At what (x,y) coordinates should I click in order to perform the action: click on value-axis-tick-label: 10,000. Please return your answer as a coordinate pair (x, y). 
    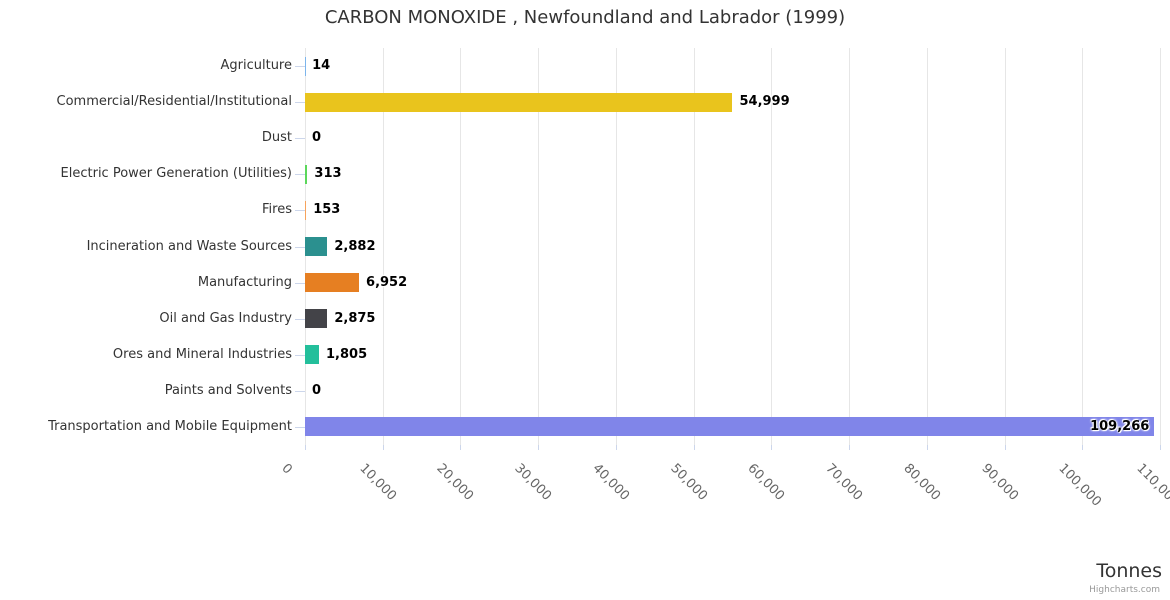
    Looking at the image, I should click on (377, 482).